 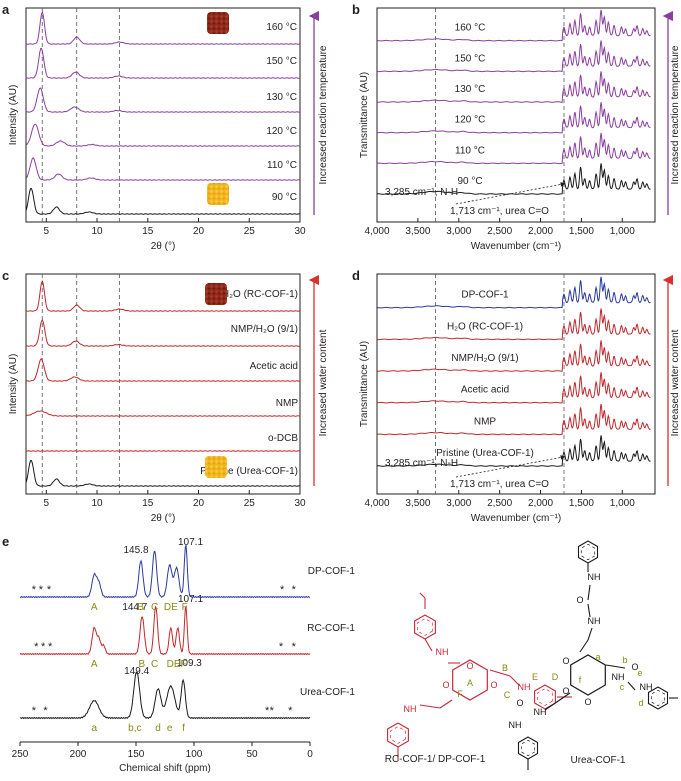 What do you see at coordinates (154, 664) in the screenshot?
I see `peak-assignment-label: C` at bounding box center [154, 664].